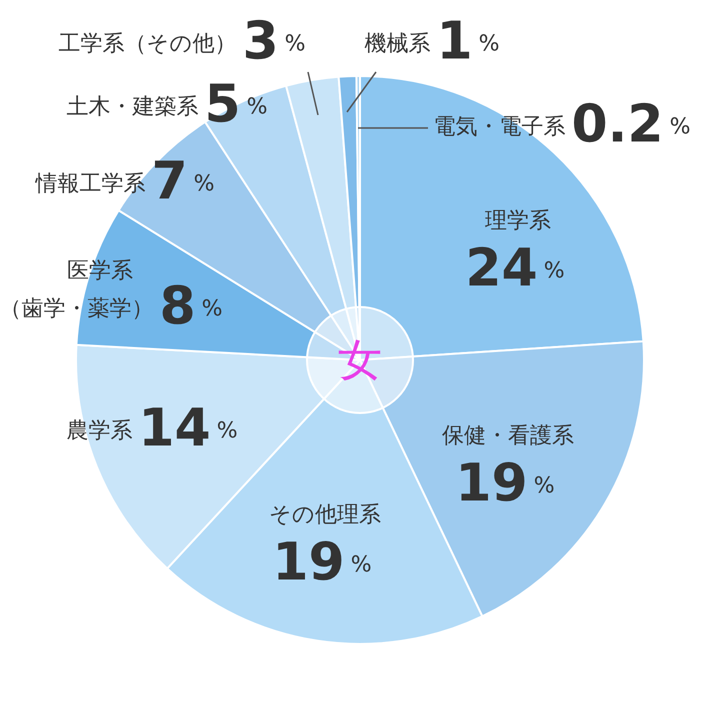 The height and width of the screenshot is (720, 720). What do you see at coordinates (132, 107) in the screenshot?
I see `slice-label: 土木・建築系` at bounding box center [132, 107].